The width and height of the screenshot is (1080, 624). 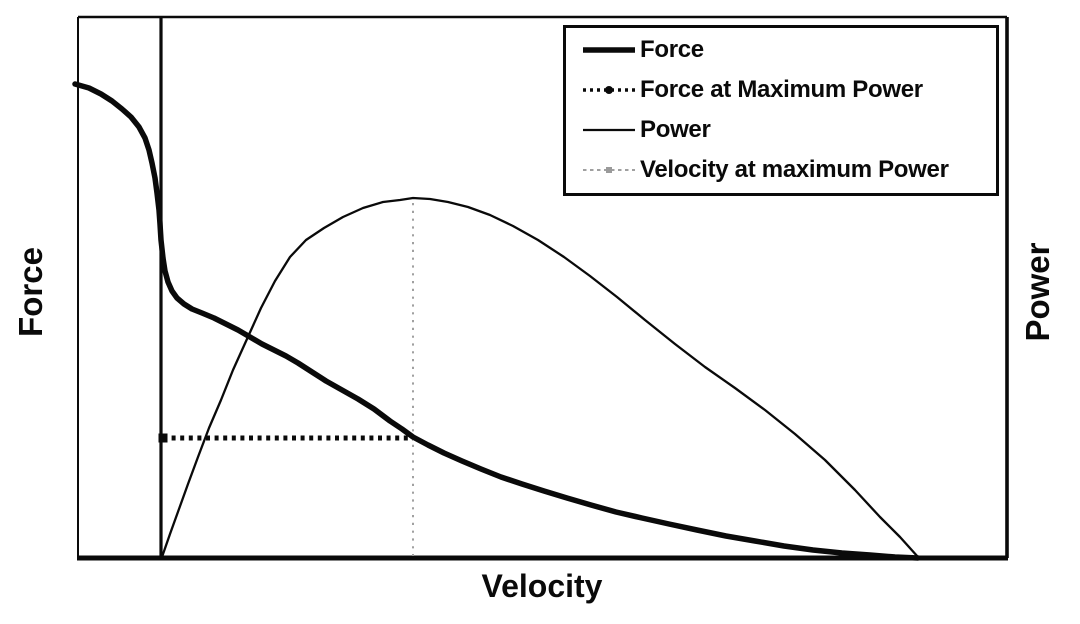 I want to click on legend-label-force-at-max-power: Force at Maximum Power, so click(x=781, y=89).